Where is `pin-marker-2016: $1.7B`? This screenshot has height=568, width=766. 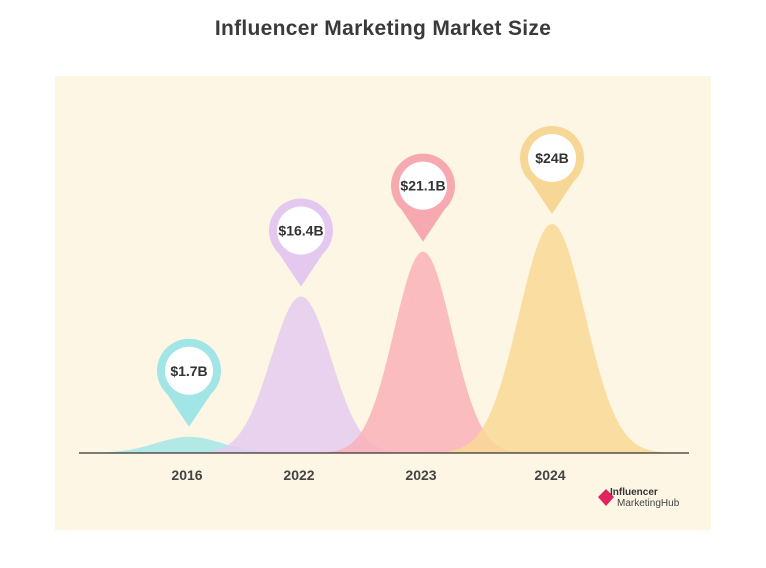
pin-marker-2016: $1.7B is located at coordinates (189, 382).